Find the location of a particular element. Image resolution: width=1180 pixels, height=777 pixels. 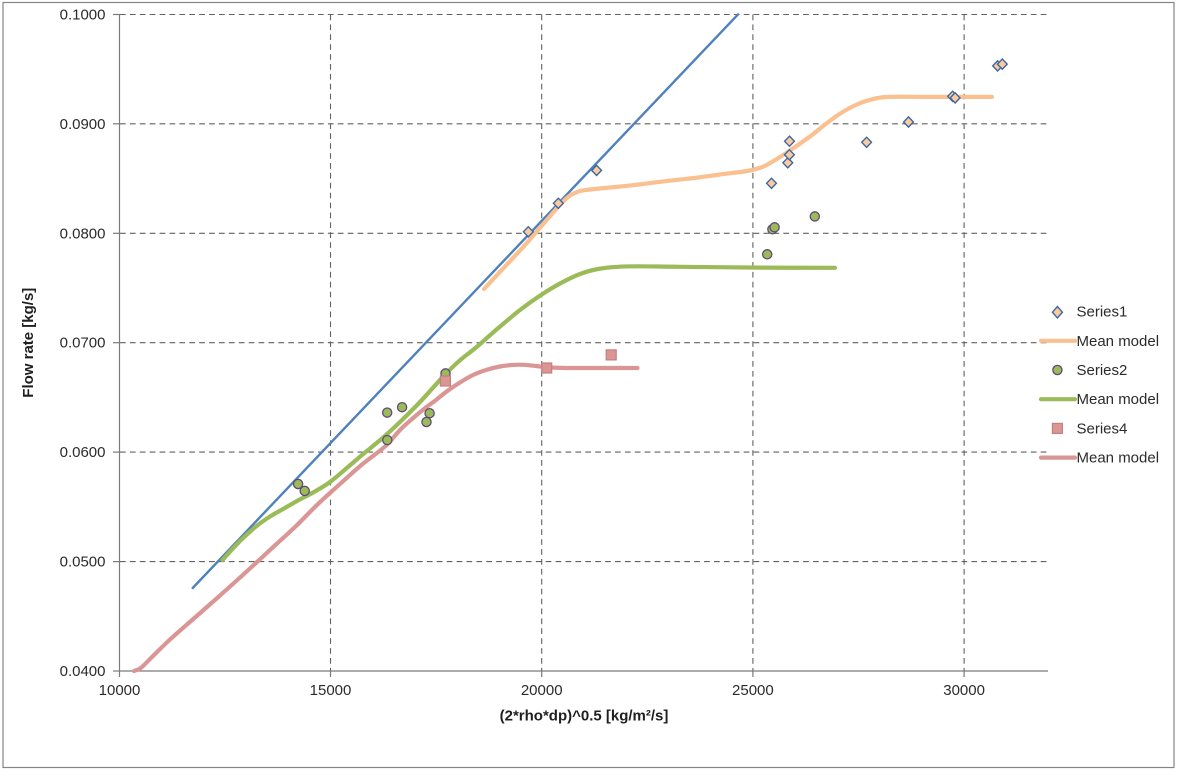

svg-text: Flow rate [kg/s] is located at coordinates (28, 343).